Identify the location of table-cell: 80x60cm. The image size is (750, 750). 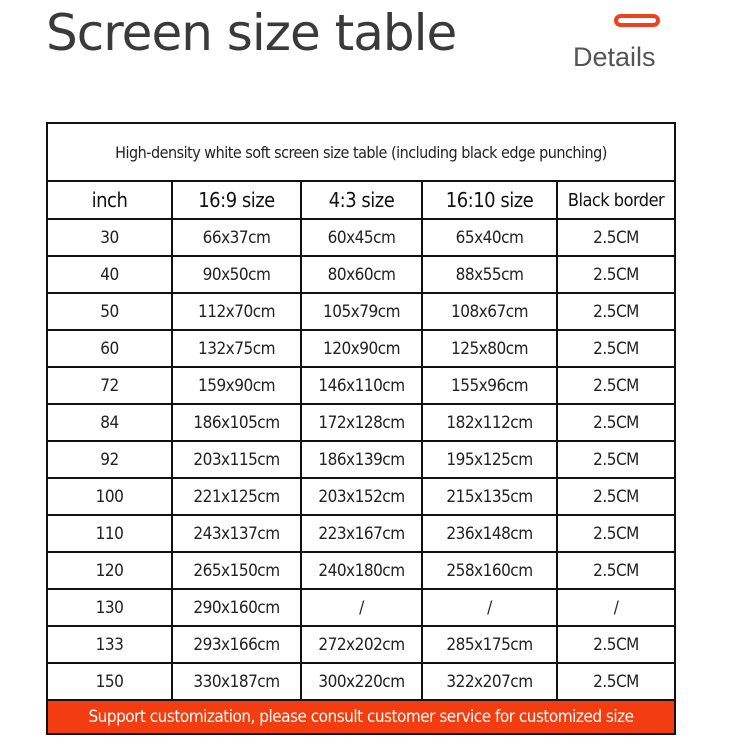
(361, 274).